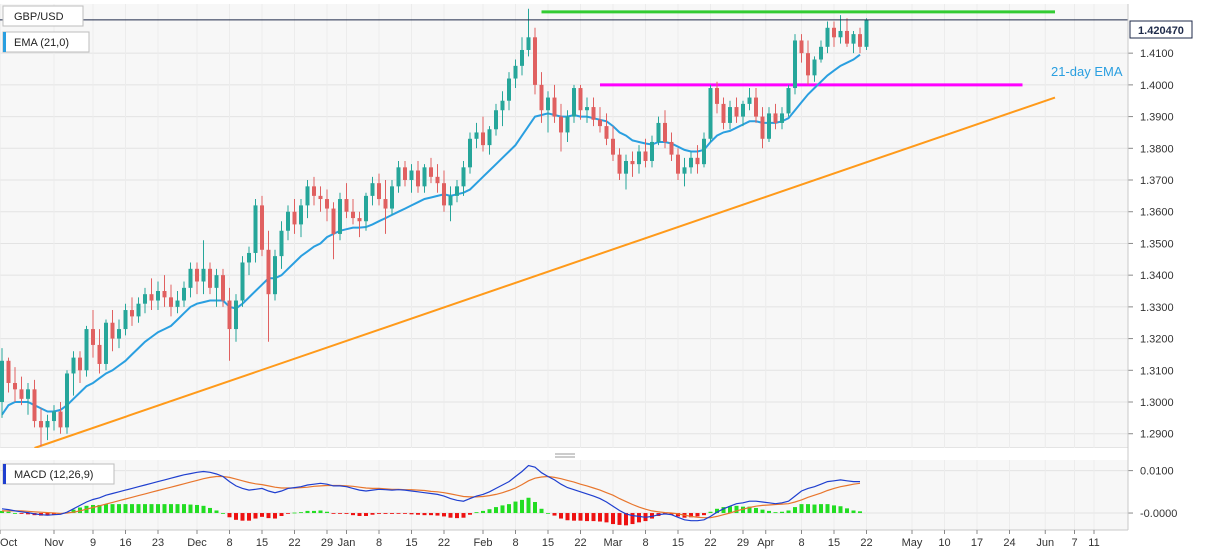 Image resolution: width=1207 pixels, height=555 pixels. I want to click on symbol-tag-box, so click(43, 16).